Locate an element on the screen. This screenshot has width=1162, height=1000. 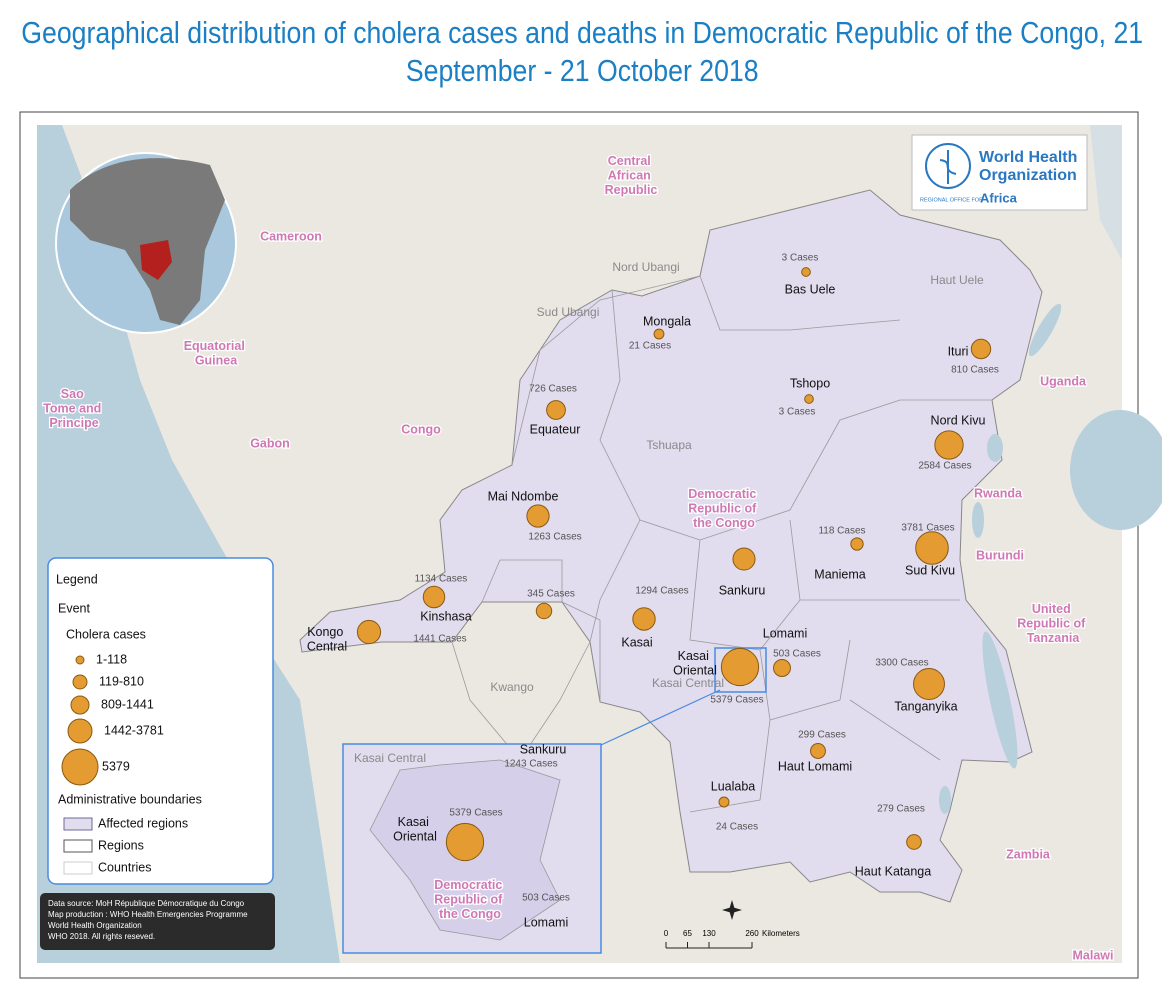
cases-label: 3 Cases is located at coordinates (797, 412).